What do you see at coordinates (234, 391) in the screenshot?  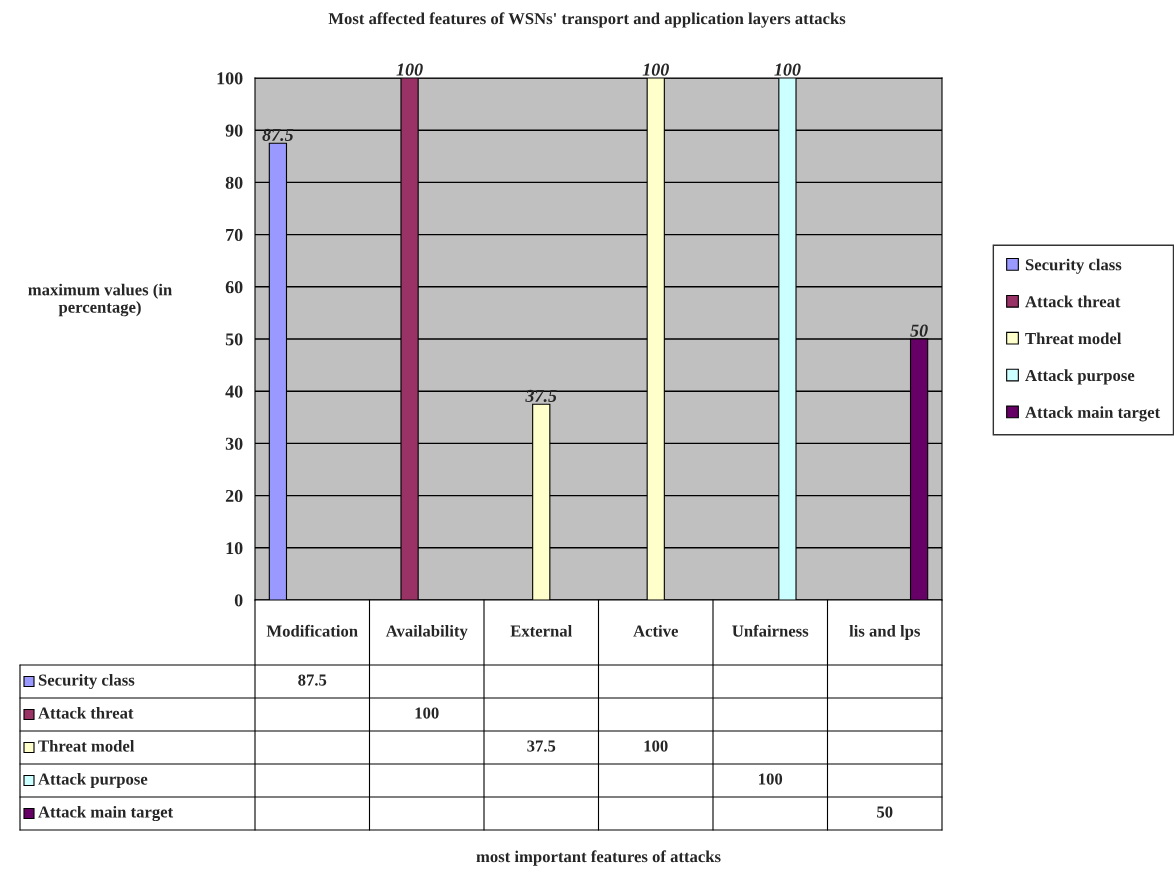 I see `y-tick-label: 40` at bounding box center [234, 391].